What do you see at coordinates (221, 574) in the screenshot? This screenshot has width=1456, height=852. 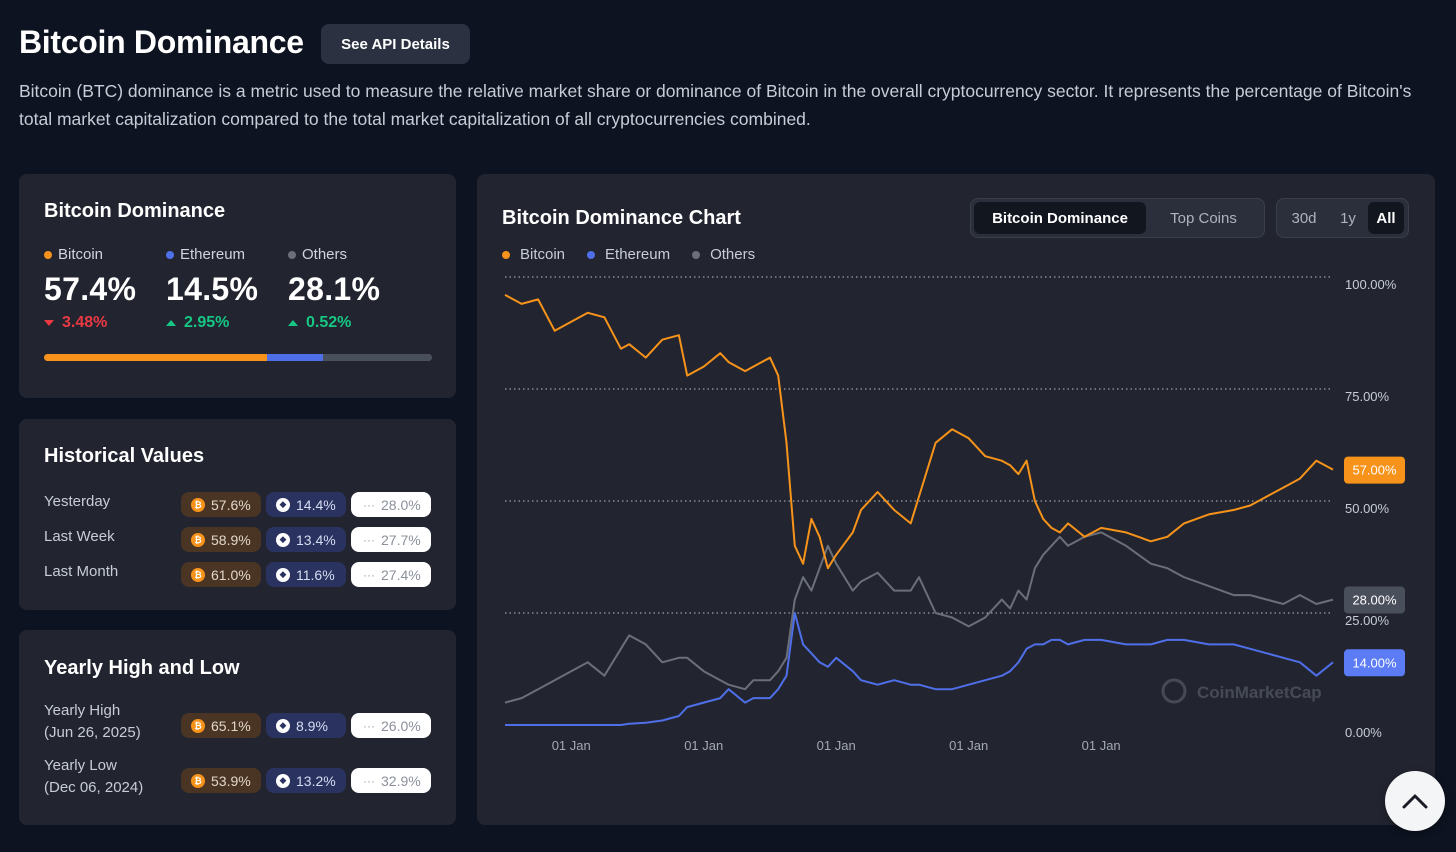 I see `btc-value-pill: ₿ 61.0%` at bounding box center [221, 574].